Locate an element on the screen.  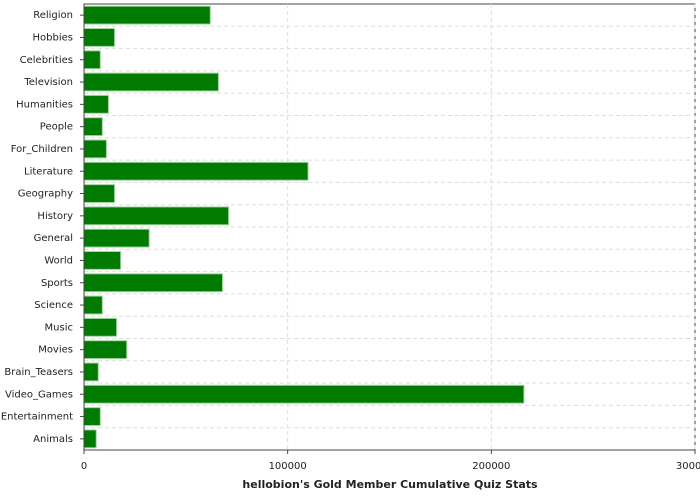
x-tick-label: 0 is located at coordinates (84, 466).